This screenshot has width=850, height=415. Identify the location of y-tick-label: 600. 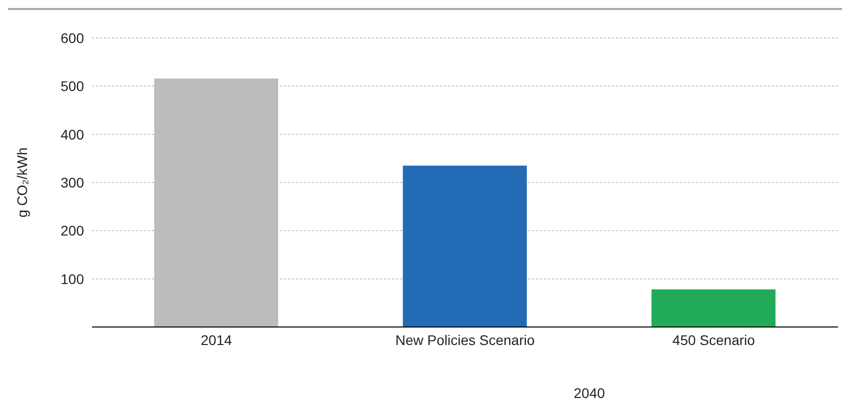
(72, 38).